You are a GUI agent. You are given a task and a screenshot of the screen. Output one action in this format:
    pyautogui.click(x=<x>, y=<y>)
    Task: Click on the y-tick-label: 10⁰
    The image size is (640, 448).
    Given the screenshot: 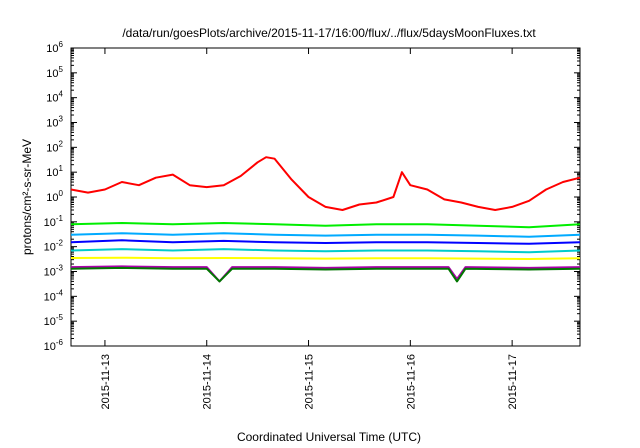 What is the action you would take?
    pyautogui.click(x=54, y=196)
    